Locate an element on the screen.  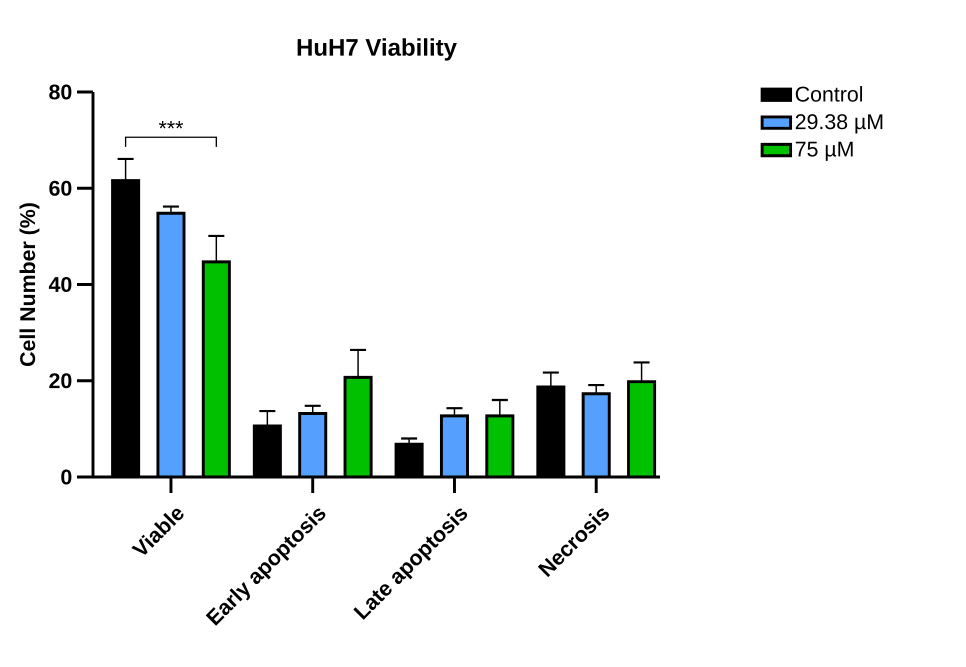
legend-label: 29.38 µM is located at coordinates (839, 124).